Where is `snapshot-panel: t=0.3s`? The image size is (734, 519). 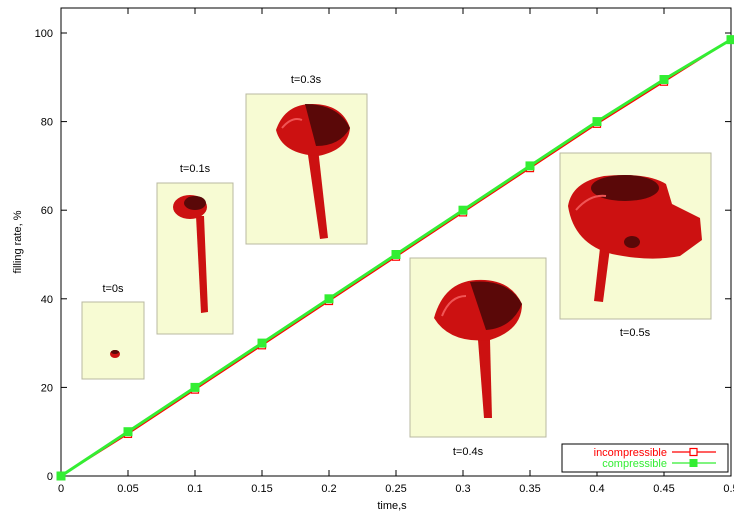 snapshot-panel: t=0.3s is located at coordinates (306, 159).